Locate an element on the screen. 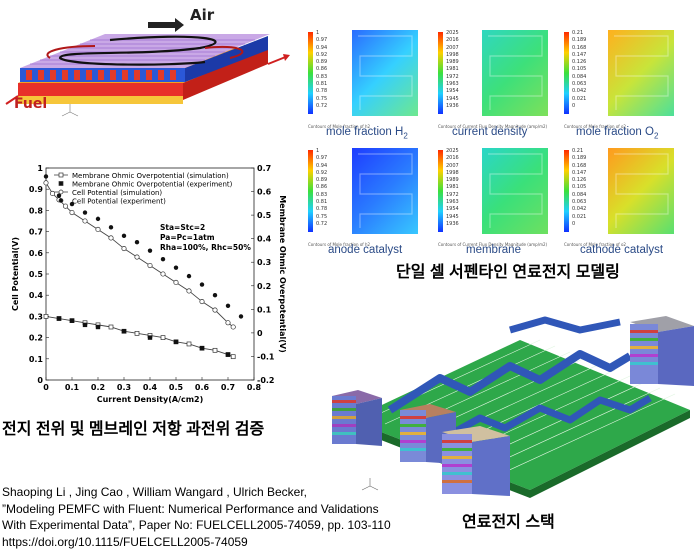 This screenshot has width=694, height=558. colorbar-tick: 0.105 is located at coordinates (579, 187).